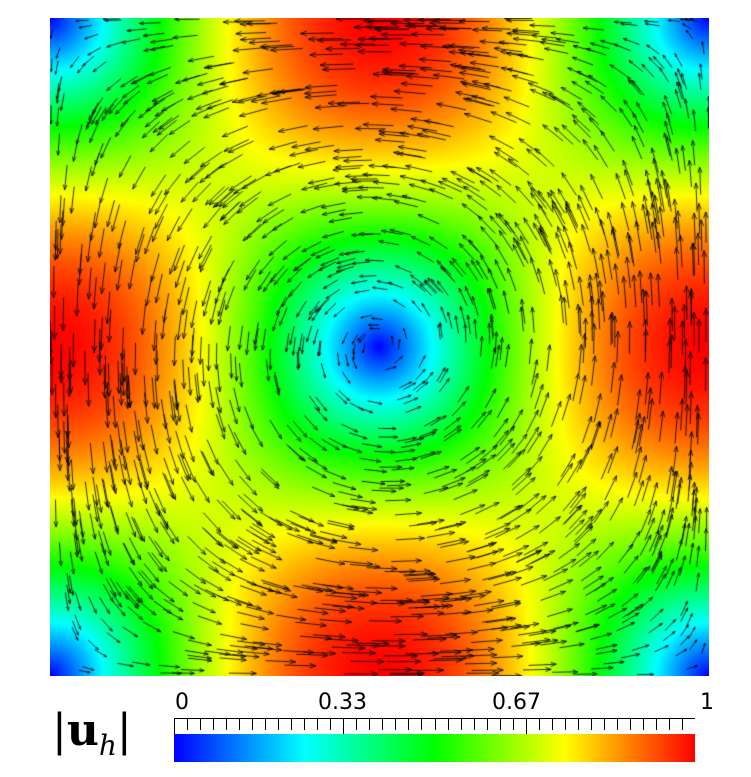 The height and width of the screenshot is (777, 751). Describe the element at coordinates (182, 702) in the screenshot. I see `colorbar-tick-label-0: 0` at that location.